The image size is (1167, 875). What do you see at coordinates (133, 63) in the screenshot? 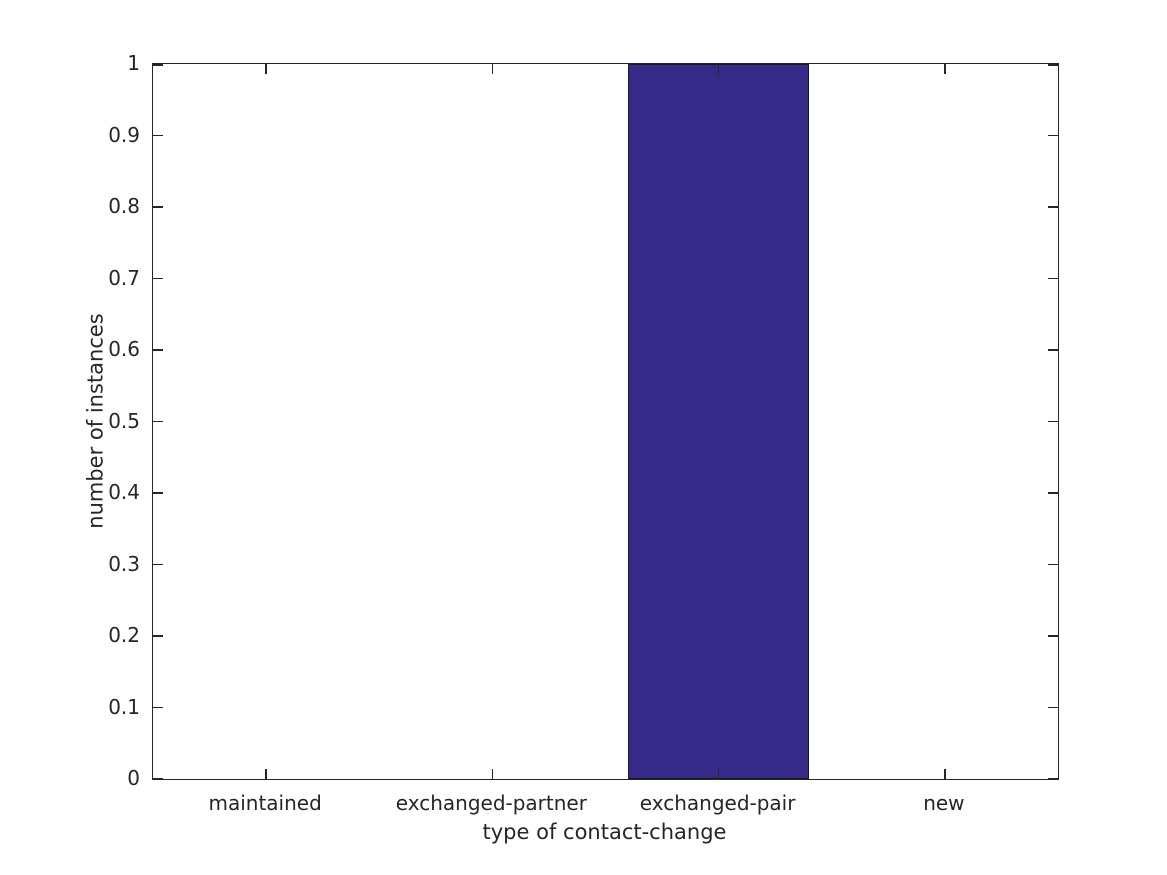
I see `y-tick-label-1: 1` at bounding box center [133, 63].